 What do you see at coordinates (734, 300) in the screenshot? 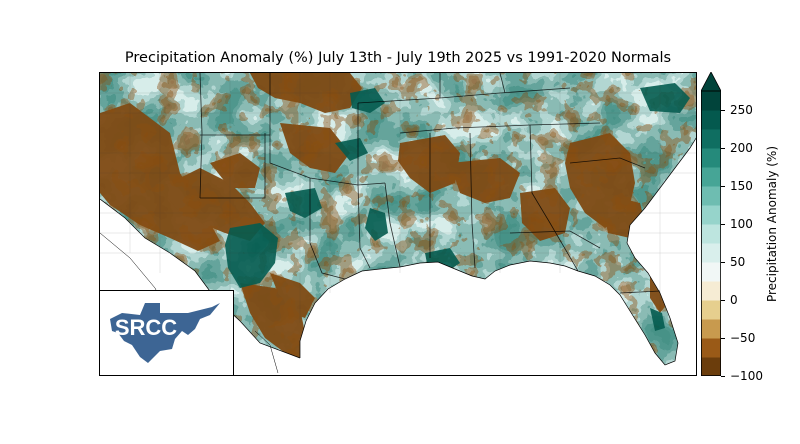
I see `colorbar-tick-label: 0` at bounding box center [734, 300].